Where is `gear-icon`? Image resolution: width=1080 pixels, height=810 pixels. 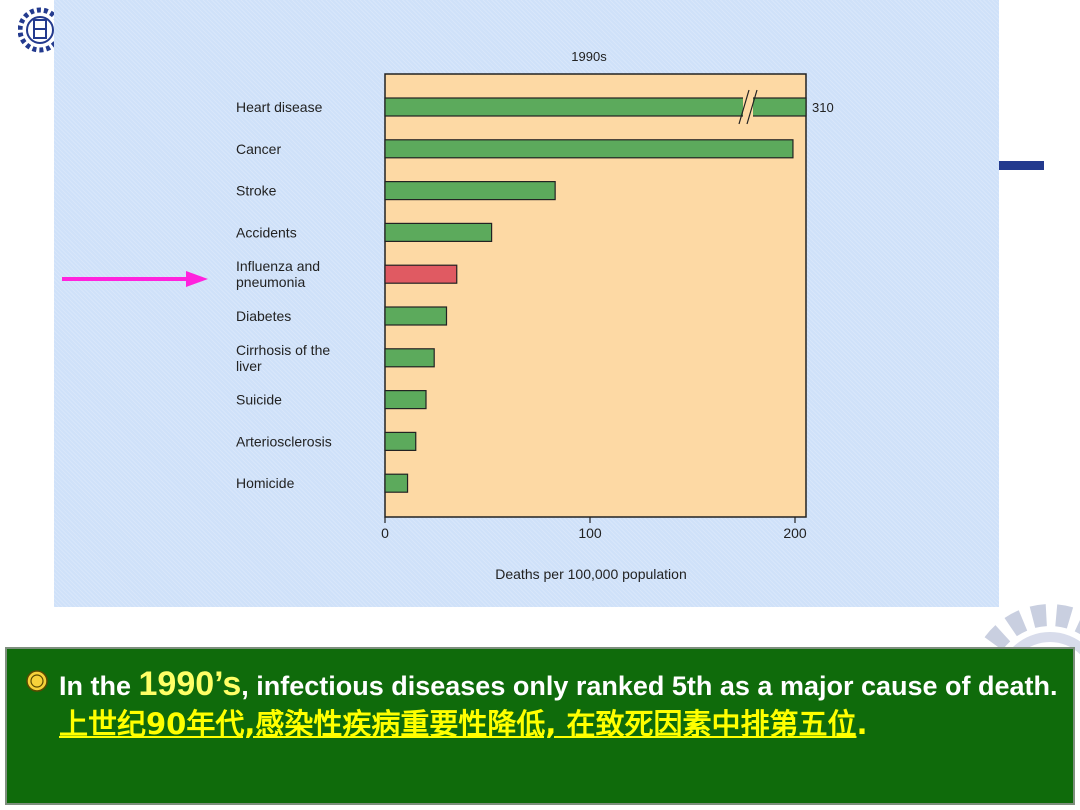
gear-icon is located at coordinates (1025, 637).